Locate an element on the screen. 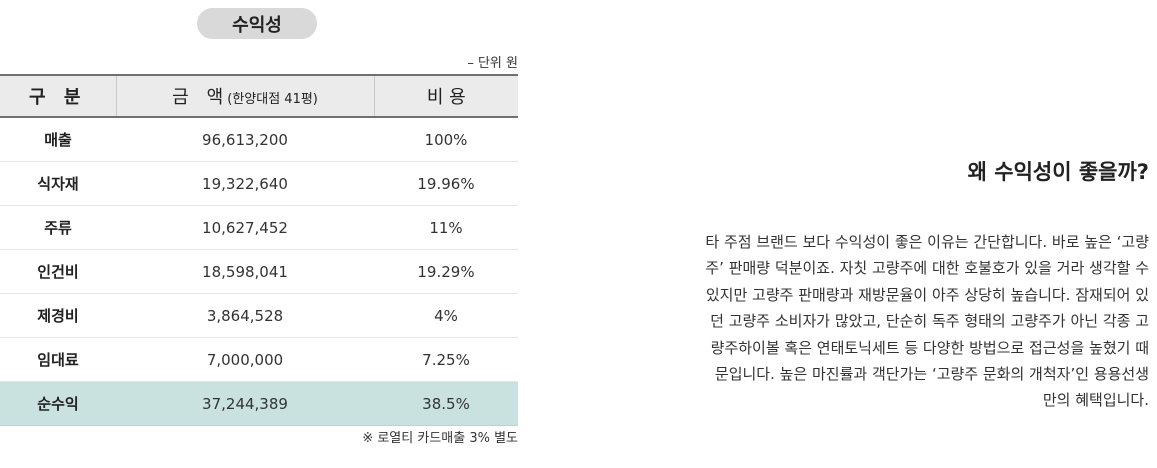 The image size is (1157, 468). table-row-net-profit: 순수익 37,244,389 38.5% is located at coordinates (259, 403).